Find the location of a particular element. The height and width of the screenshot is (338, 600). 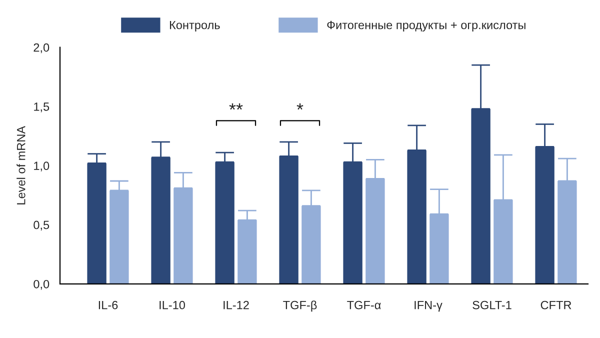

y-tick-label: 2,0 is located at coordinates (42, 48).